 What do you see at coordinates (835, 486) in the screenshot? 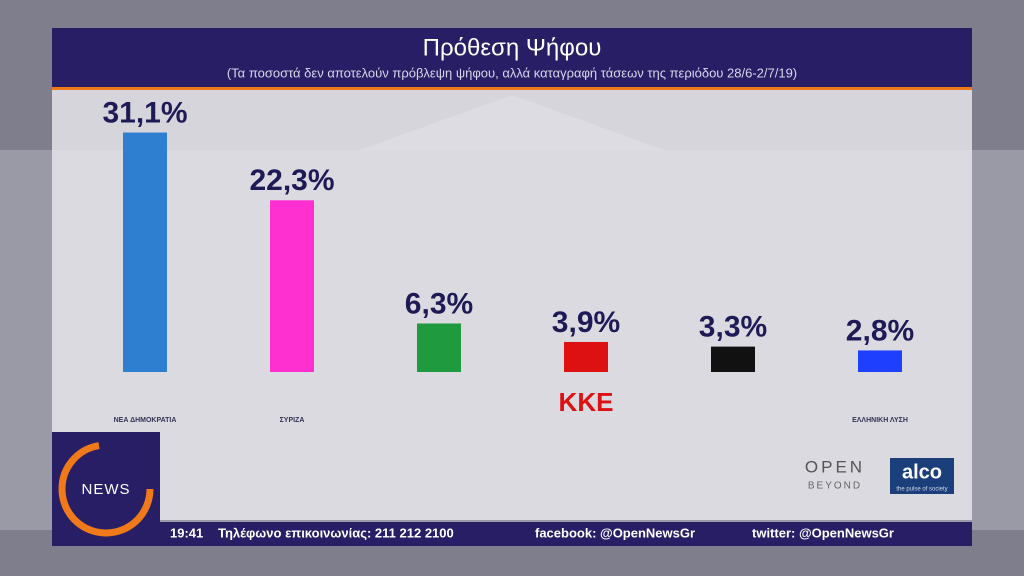
I see `open-logo-sub: BEYOND` at bounding box center [835, 486].